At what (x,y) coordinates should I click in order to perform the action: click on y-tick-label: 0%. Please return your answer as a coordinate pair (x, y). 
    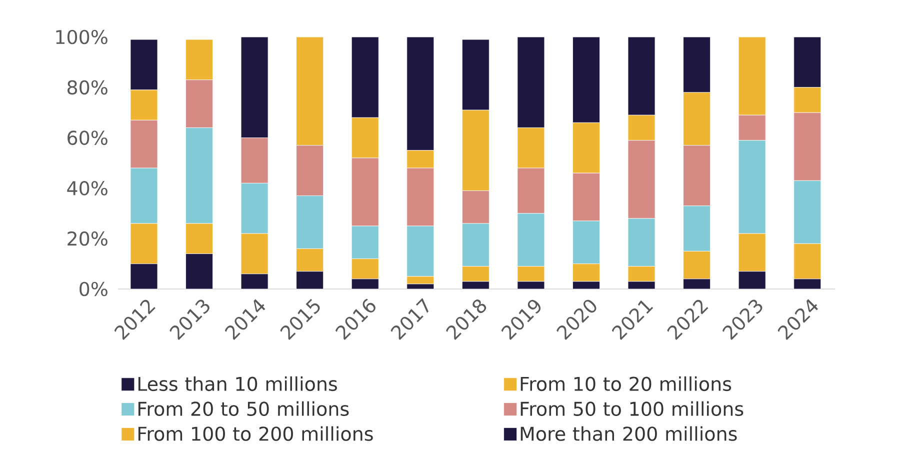
    Looking at the image, I should click on (94, 289).